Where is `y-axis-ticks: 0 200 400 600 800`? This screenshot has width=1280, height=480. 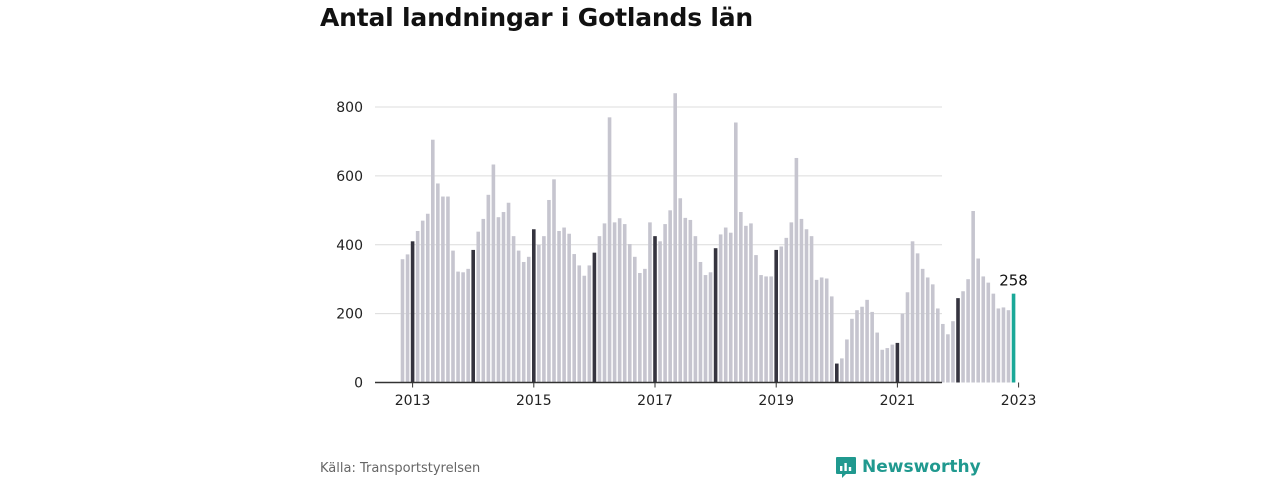
y-axis-ticks: 0 200 400 600 800 is located at coordinates (349, 246).